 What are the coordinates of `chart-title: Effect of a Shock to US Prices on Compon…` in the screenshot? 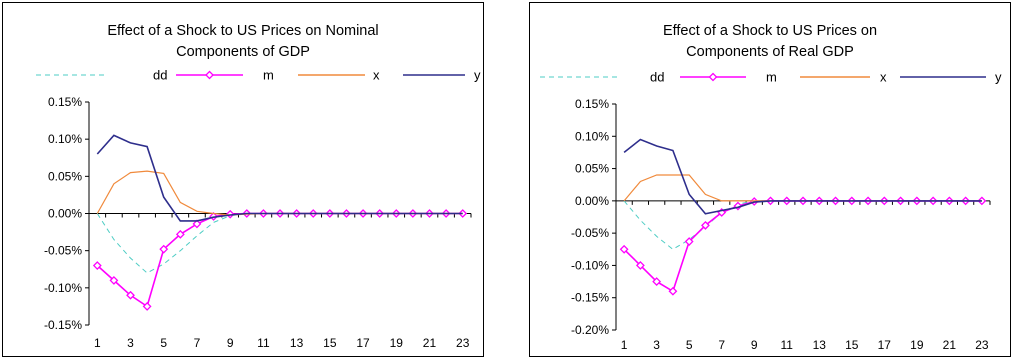 It's located at (770, 41).